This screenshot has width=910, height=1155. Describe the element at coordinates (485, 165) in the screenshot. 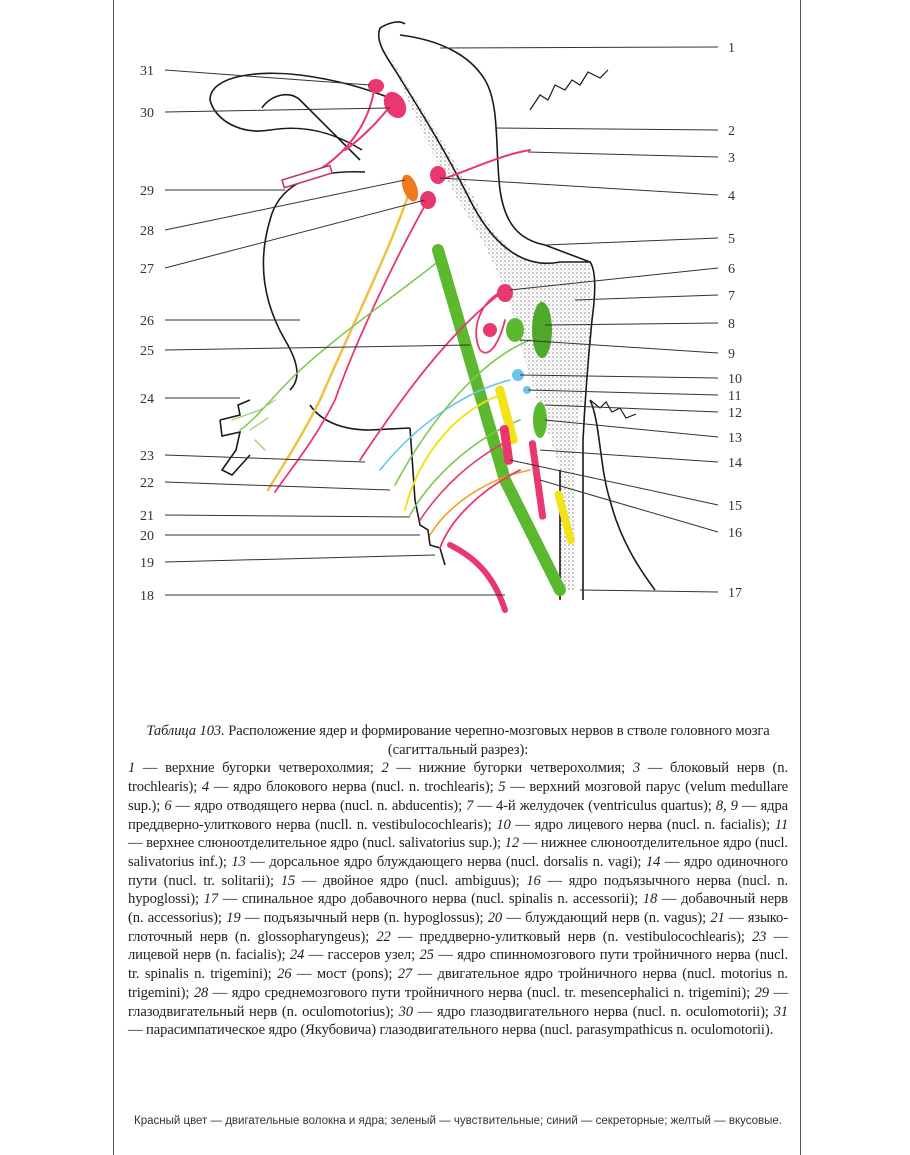

I see `trochlear-nerve` at that location.